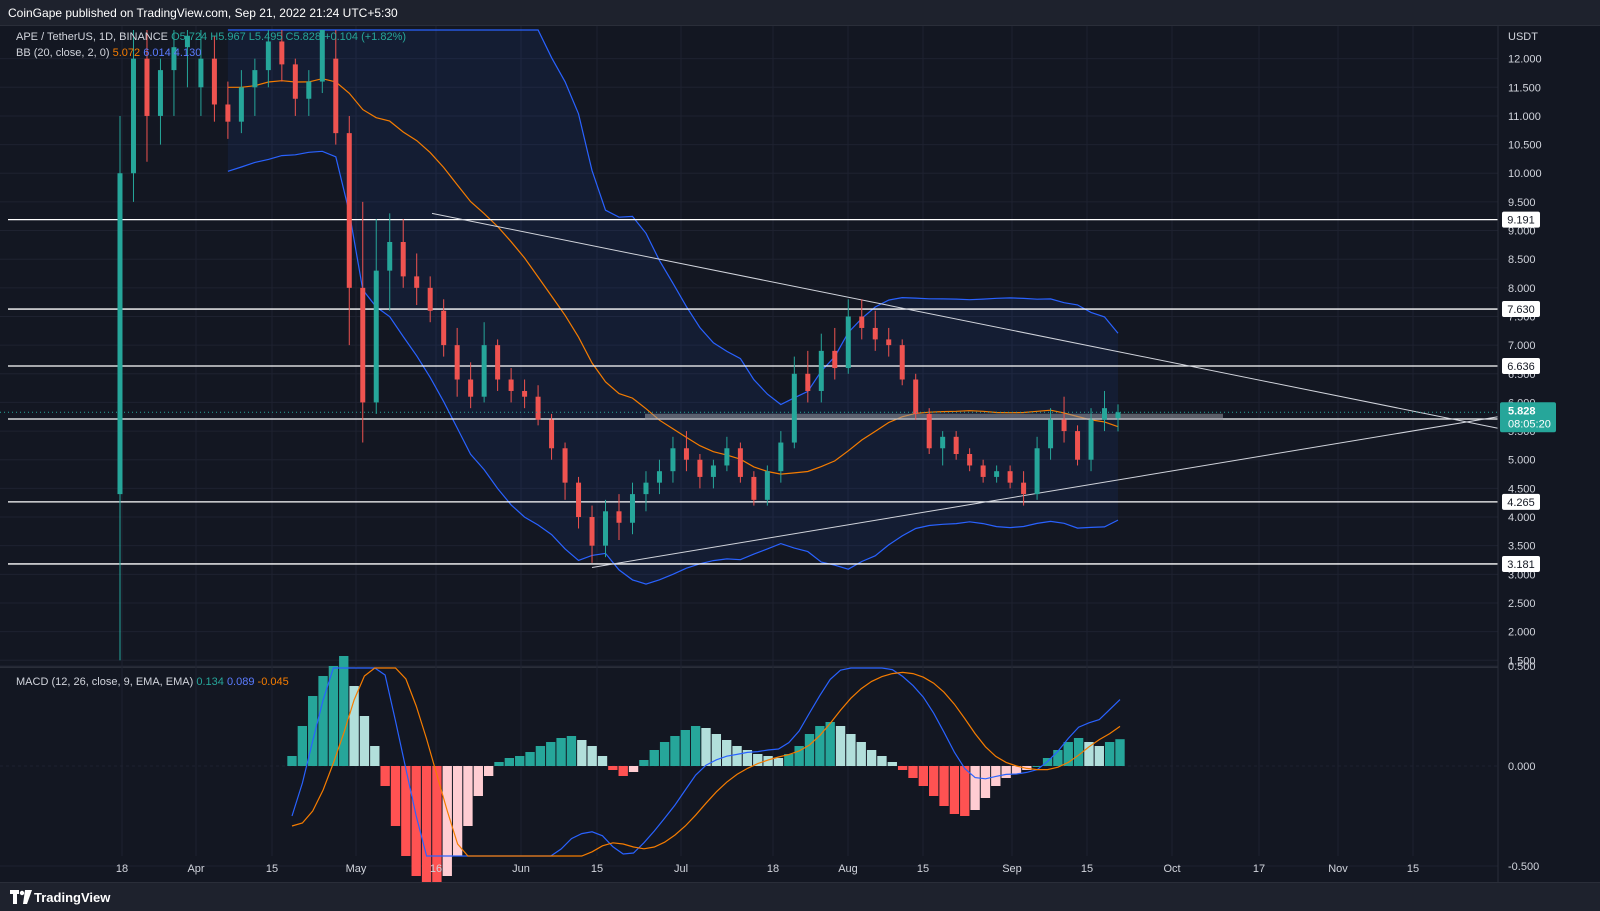 The height and width of the screenshot is (911, 1600). Describe the element at coordinates (240, 682) in the screenshot. I see `macd-line-value: 0.089` at that location.